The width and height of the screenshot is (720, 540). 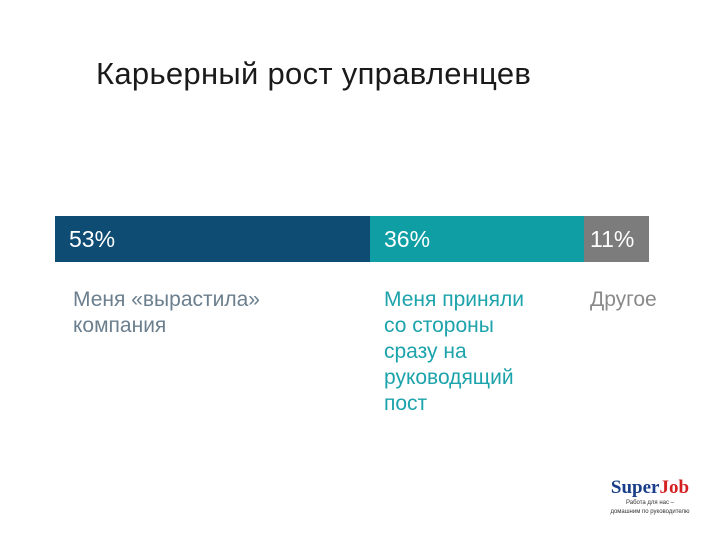 I want to click on bar-segment-2: 36%, so click(x=477, y=239).